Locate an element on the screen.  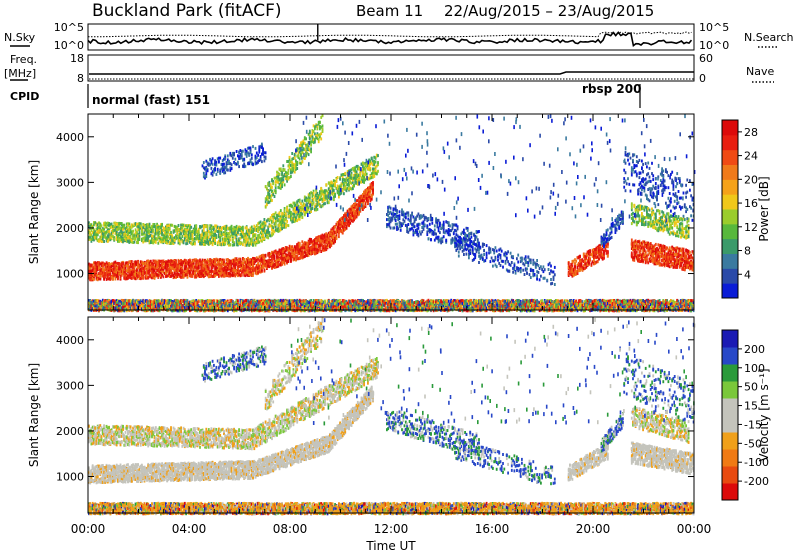
noise-right-tick-bottom: 10^0 is located at coordinates (714, 45).